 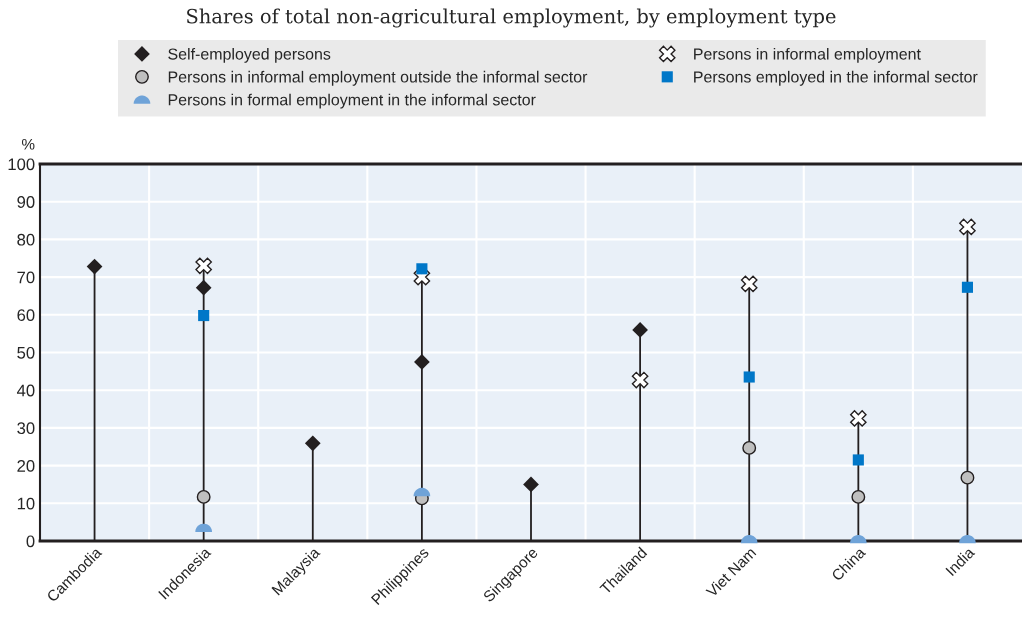 What do you see at coordinates (28, 144) in the screenshot?
I see `y-axis-title: %` at bounding box center [28, 144].